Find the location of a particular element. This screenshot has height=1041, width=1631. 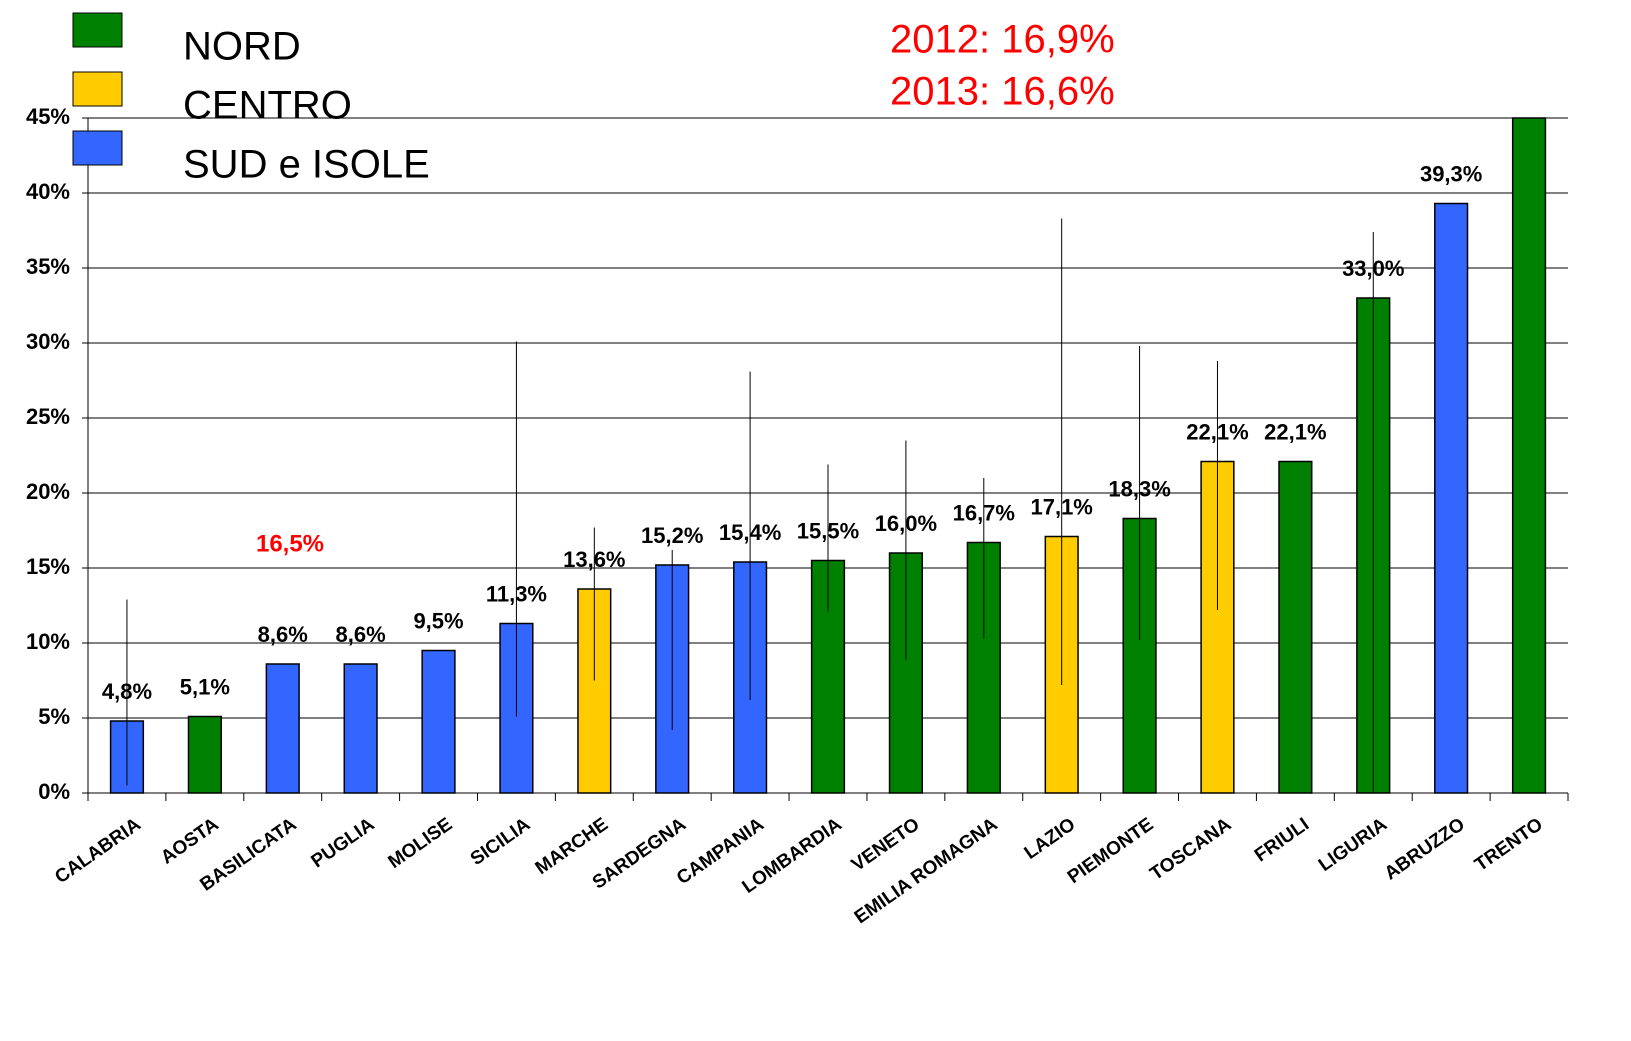

y-tick-label: 30% is located at coordinates (48, 341).